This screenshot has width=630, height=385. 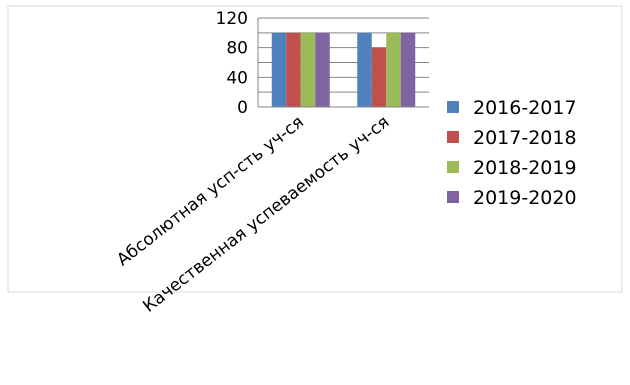 I want to click on legend-swatch-2016-2017, so click(x=453, y=107).